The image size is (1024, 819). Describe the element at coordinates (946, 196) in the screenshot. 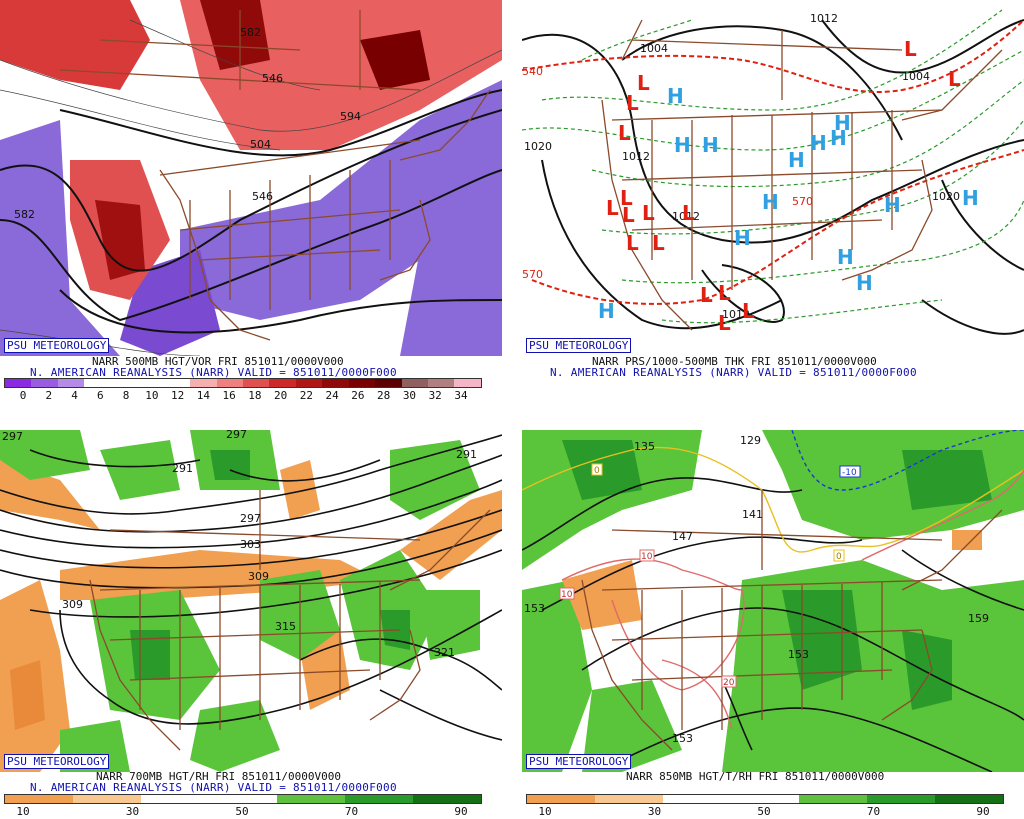

I see `isobar-label: 1020` at that location.